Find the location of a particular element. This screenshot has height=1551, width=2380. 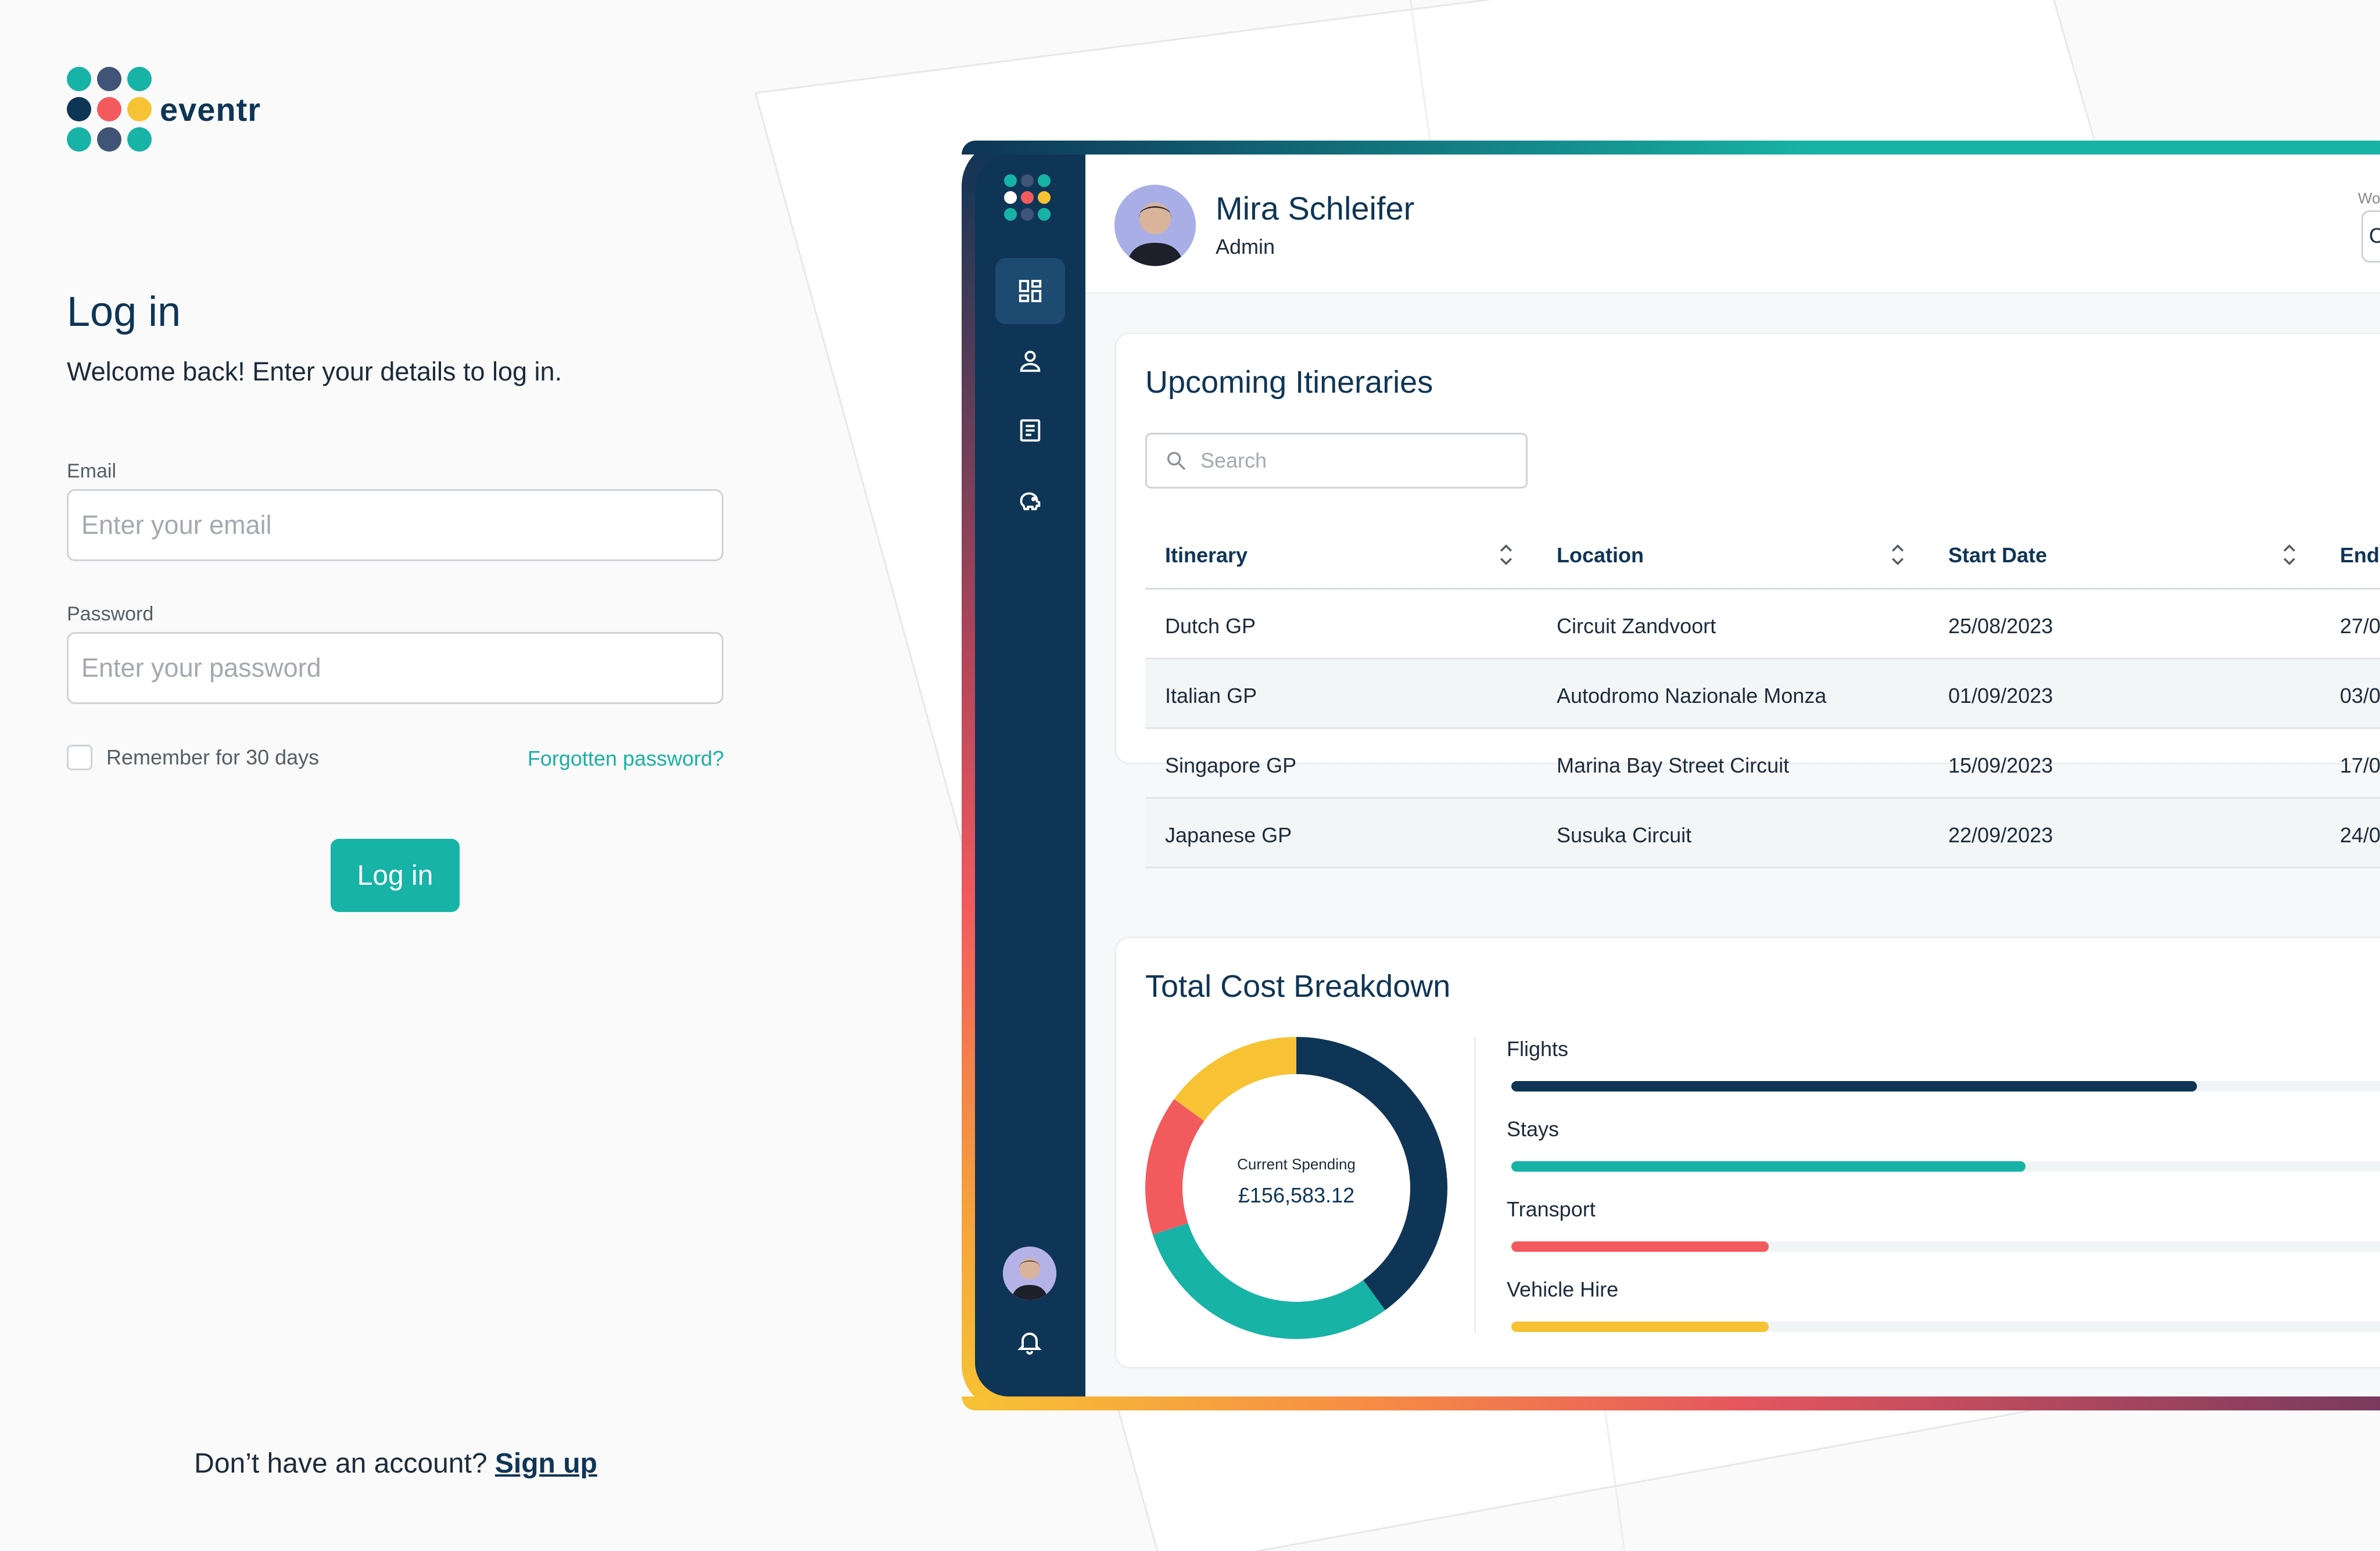

cell-end-date: 03/0 is located at coordinates (2360, 696).